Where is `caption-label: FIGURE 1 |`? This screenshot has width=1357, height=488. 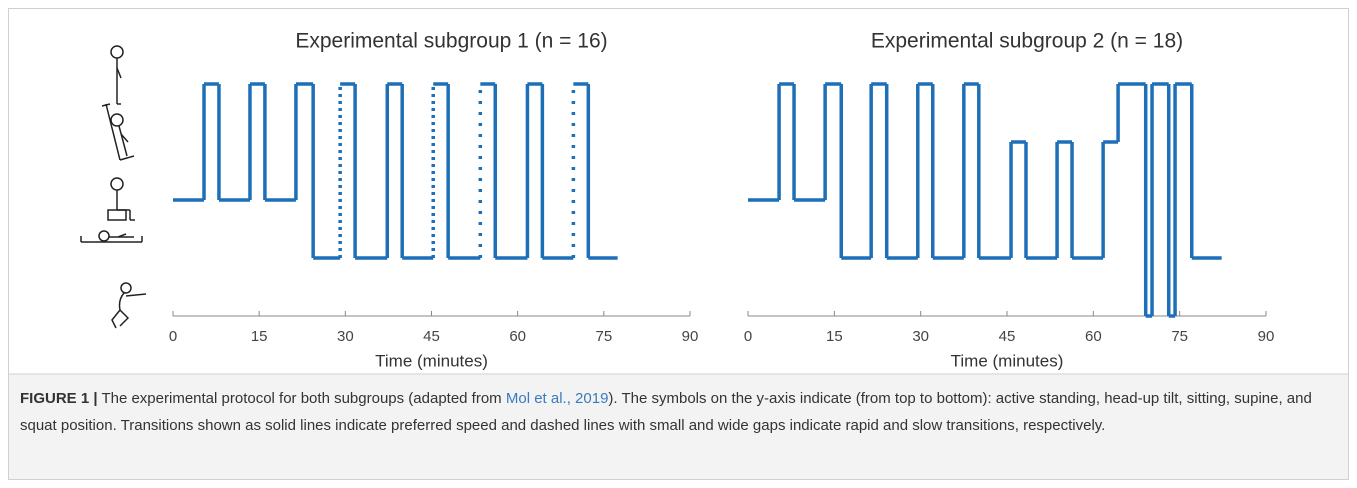 caption-label: FIGURE 1 | is located at coordinates (59, 398).